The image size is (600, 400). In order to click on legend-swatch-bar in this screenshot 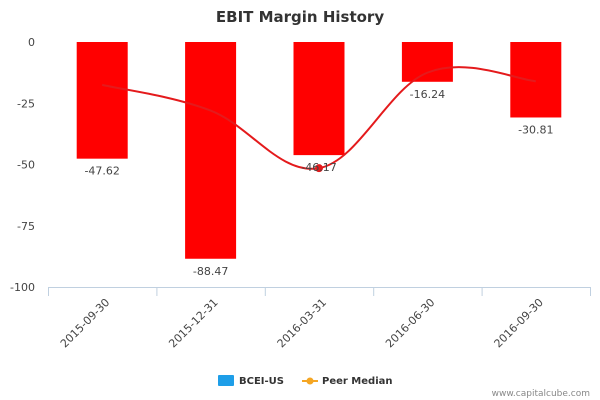, I will do `click(226, 380)`.